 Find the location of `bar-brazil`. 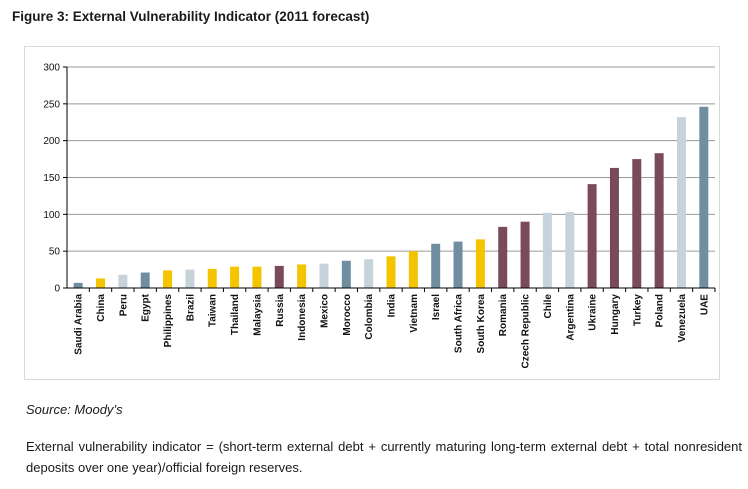

bar-brazil is located at coordinates (190, 278).